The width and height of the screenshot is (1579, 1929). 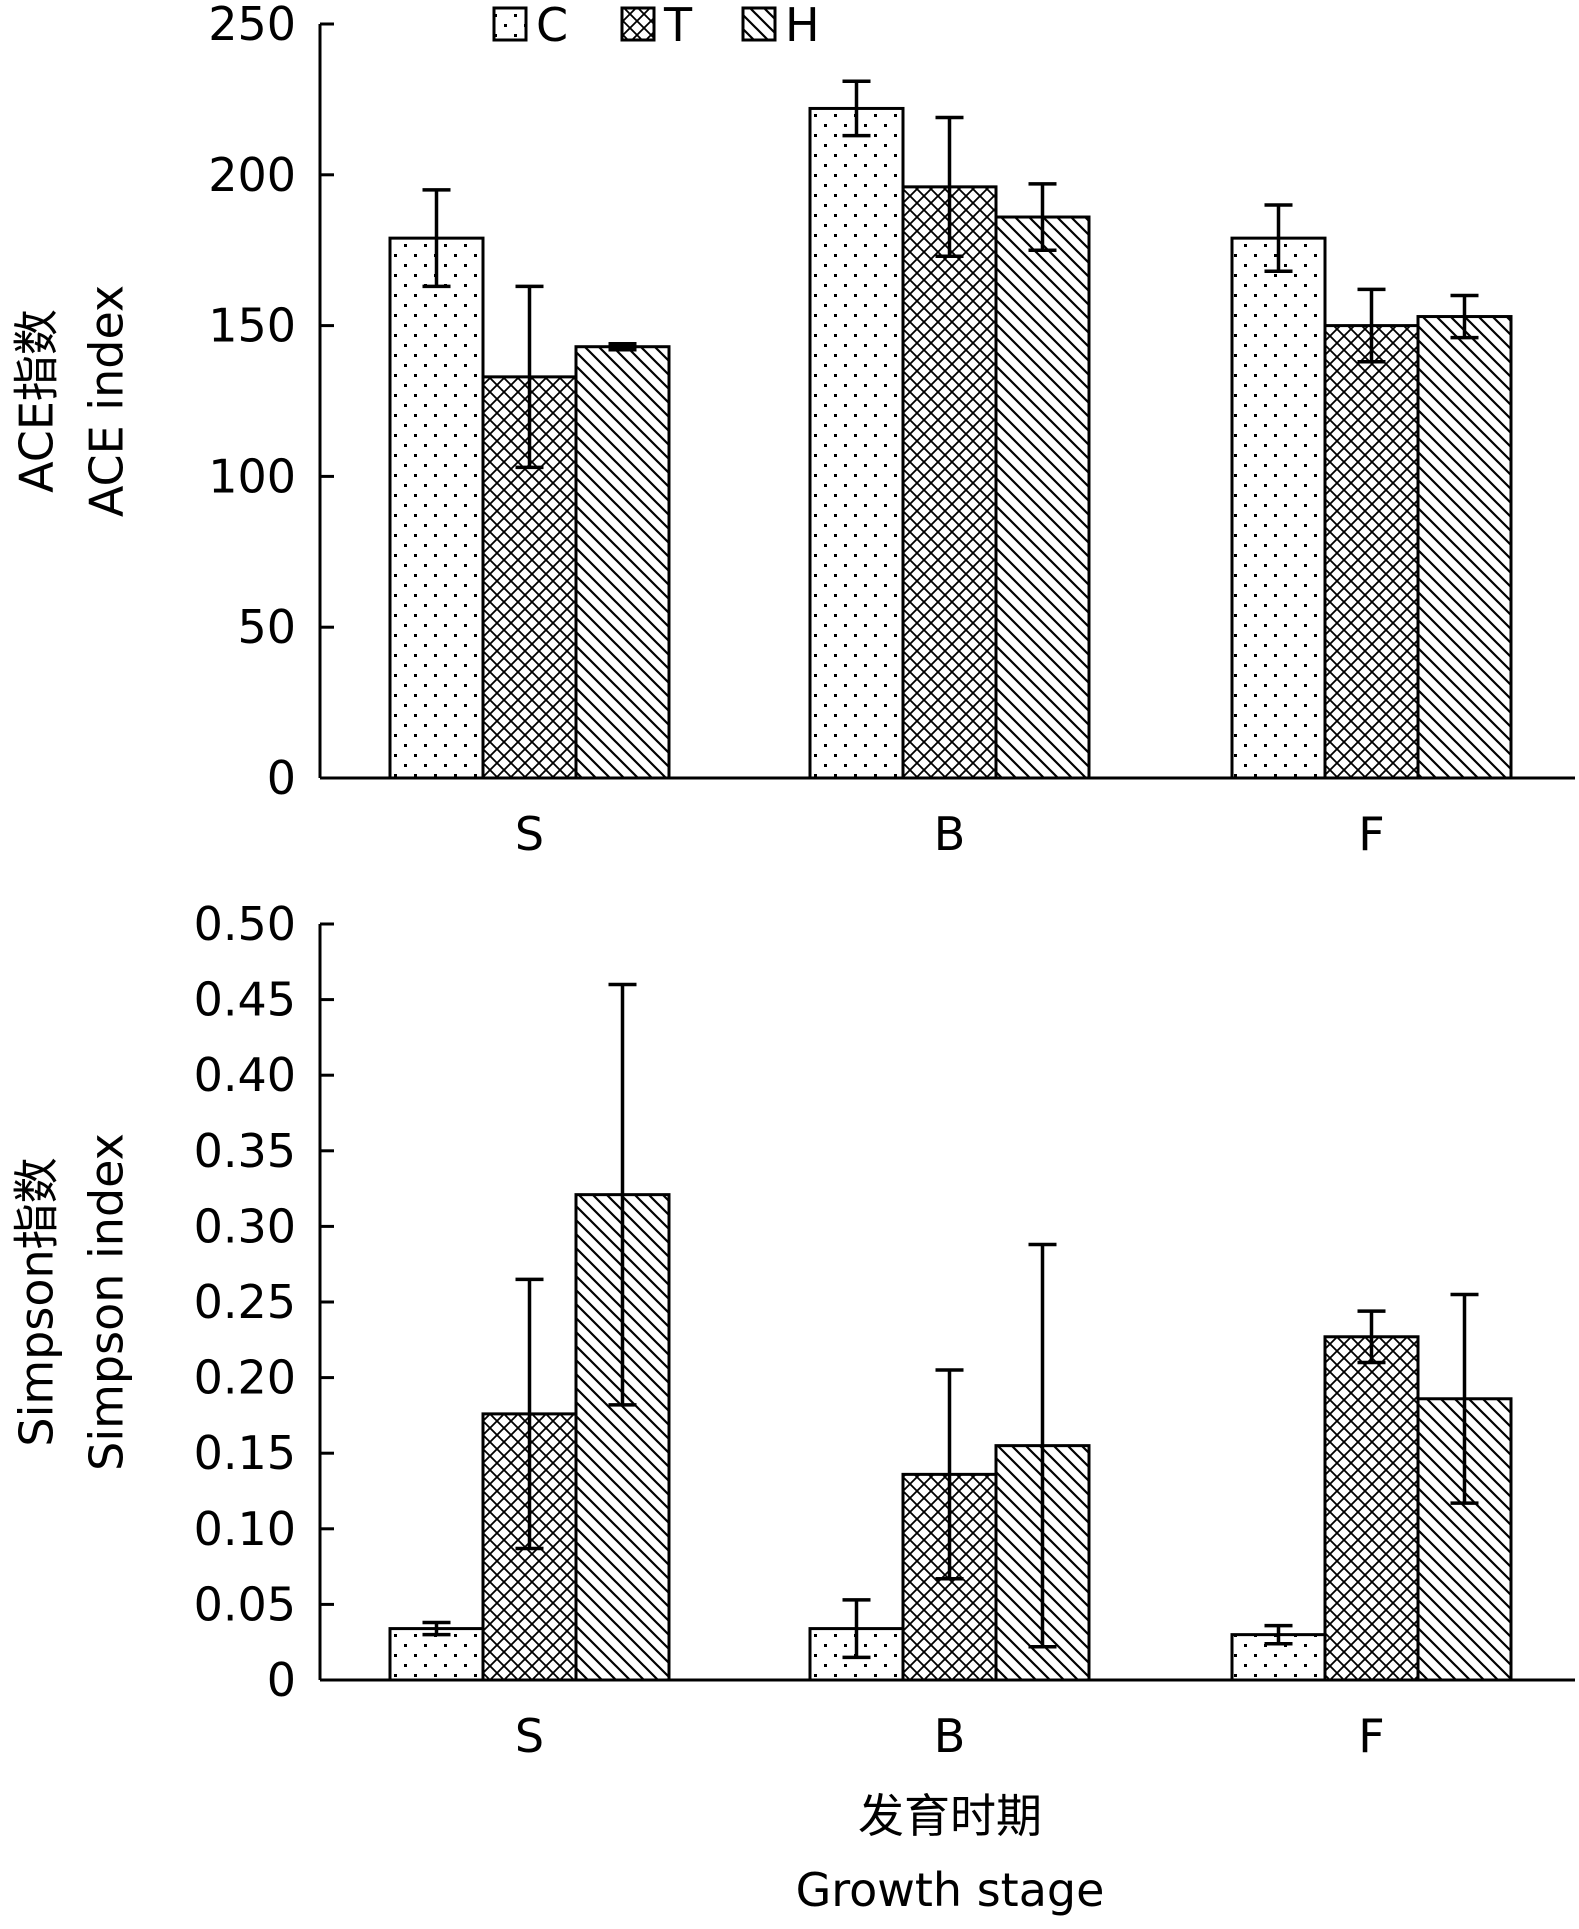 What do you see at coordinates (252, 476) in the screenshot?
I see `y-tick-label: 100` at bounding box center [252, 476].